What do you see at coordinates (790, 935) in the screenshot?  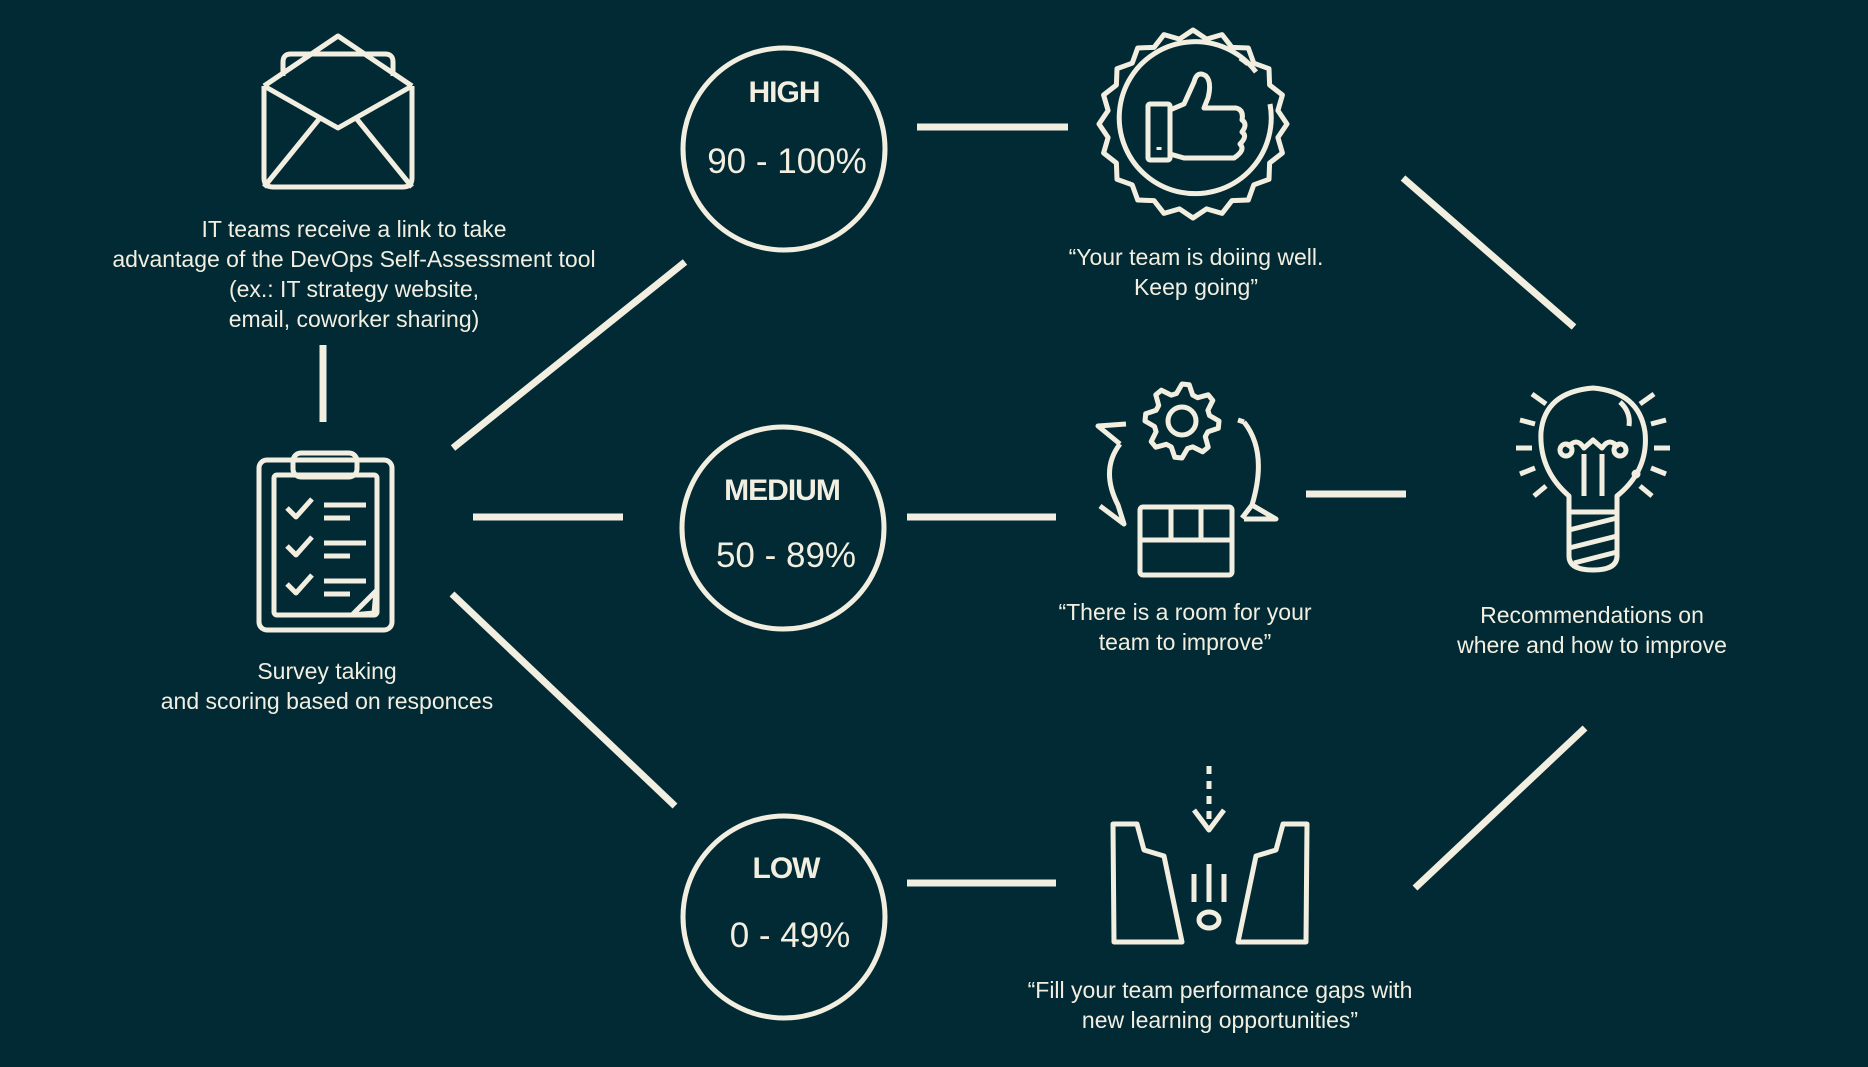 I see `level-range-low: 0 - 49%` at bounding box center [790, 935].